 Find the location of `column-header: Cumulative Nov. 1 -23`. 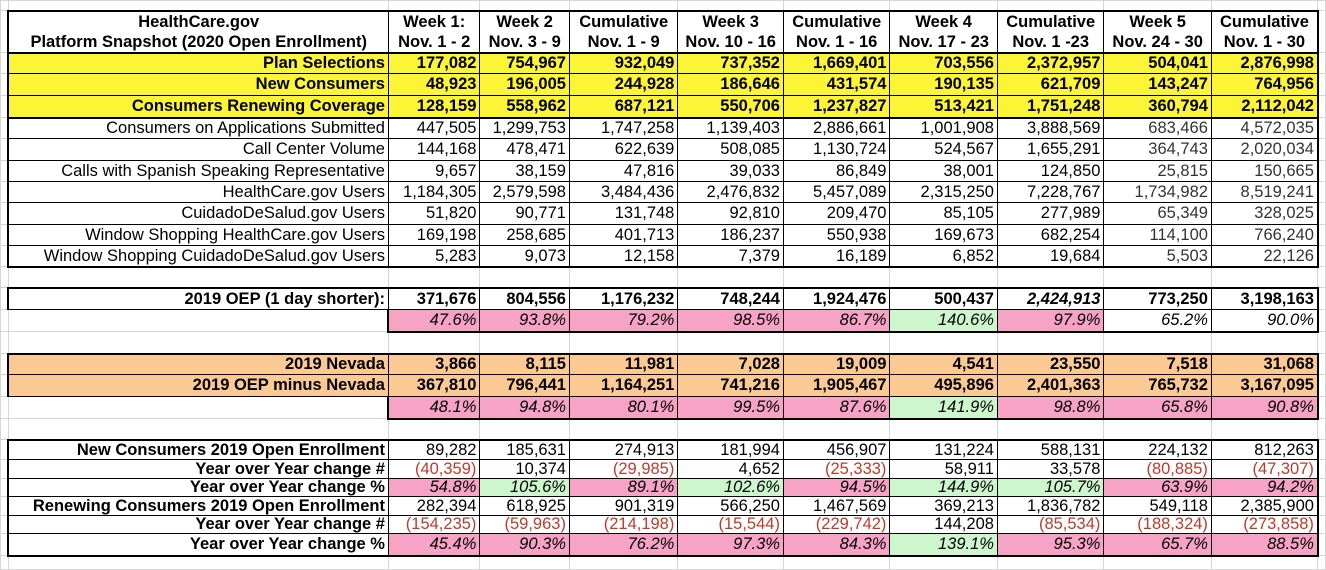

column-header: Cumulative Nov. 1 -23 is located at coordinates (1050, 31).